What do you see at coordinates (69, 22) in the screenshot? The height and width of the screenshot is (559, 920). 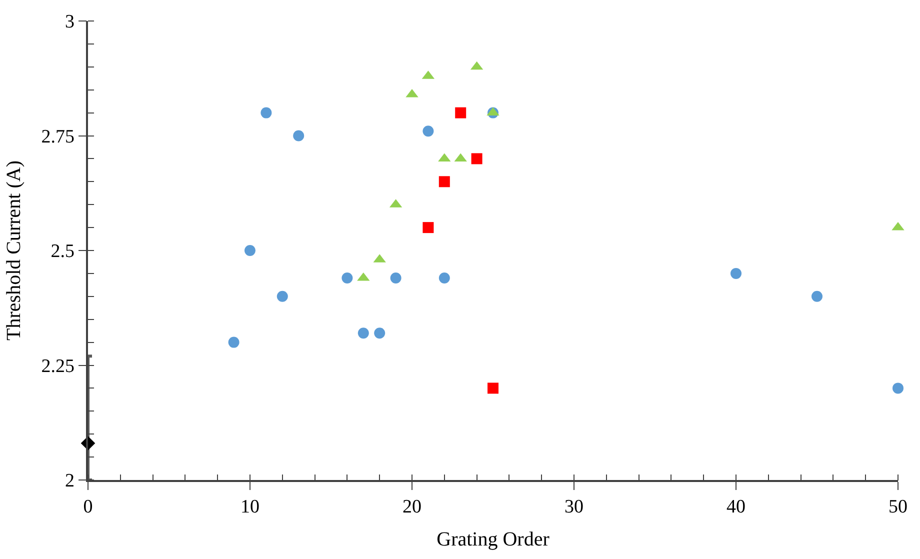 I see `y-tick-label: 3` at bounding box center [69, 22].